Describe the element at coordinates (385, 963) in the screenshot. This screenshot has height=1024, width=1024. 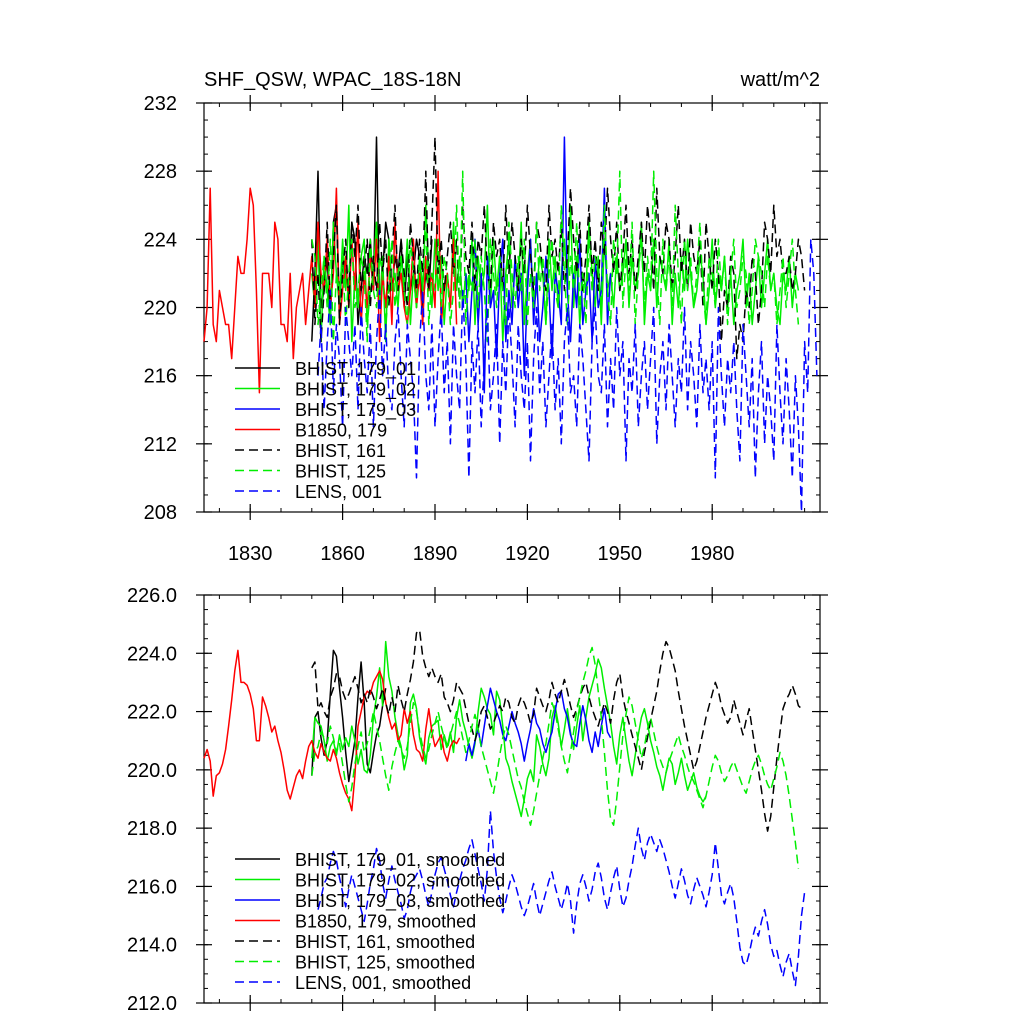
I see `legend-label: BHIST, 125, smoothed` at that location.